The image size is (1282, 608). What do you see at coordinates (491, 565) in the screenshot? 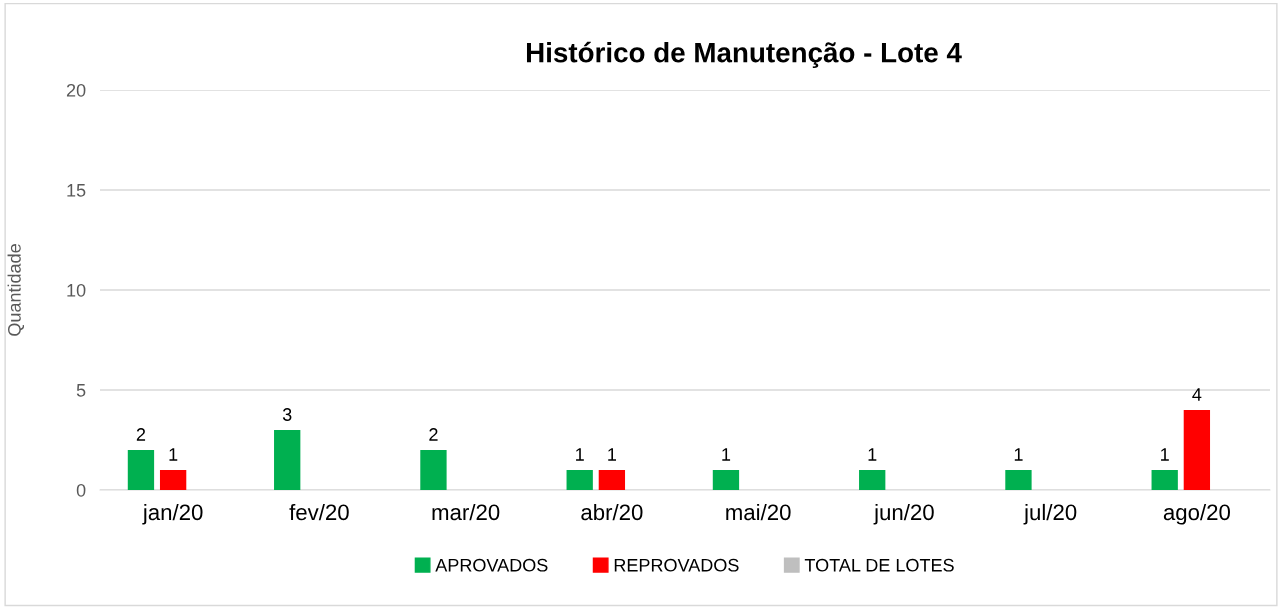
I see `legend-label: APROVADOS` at bounding box center [491, 565].